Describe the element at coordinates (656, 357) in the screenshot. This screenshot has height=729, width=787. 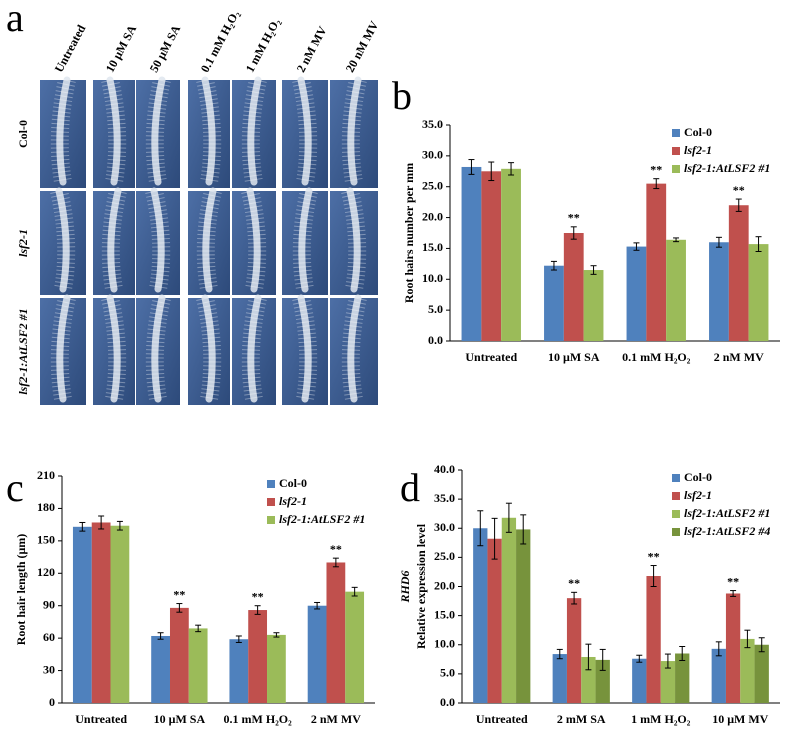
I see `x-tick-label: 0.1 mM H₂O₂` at that location.